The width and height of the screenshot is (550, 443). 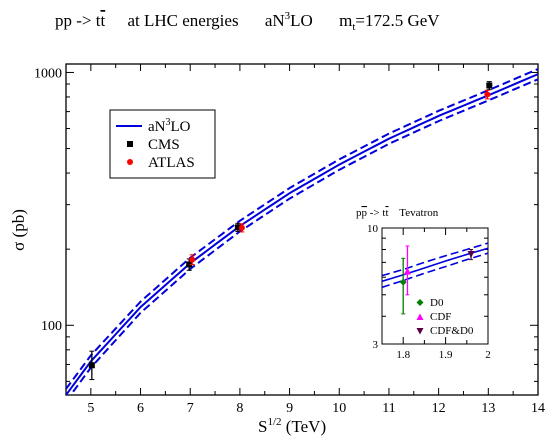 I want to click on main-y-tick-label: 1000, so click(x=48, y=73).